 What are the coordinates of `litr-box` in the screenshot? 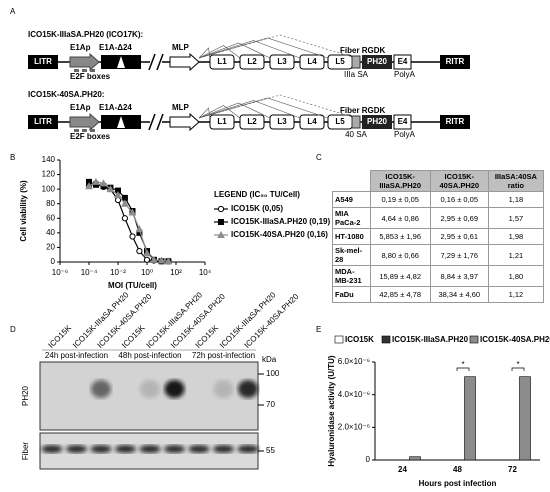 It's located at (43, 62).